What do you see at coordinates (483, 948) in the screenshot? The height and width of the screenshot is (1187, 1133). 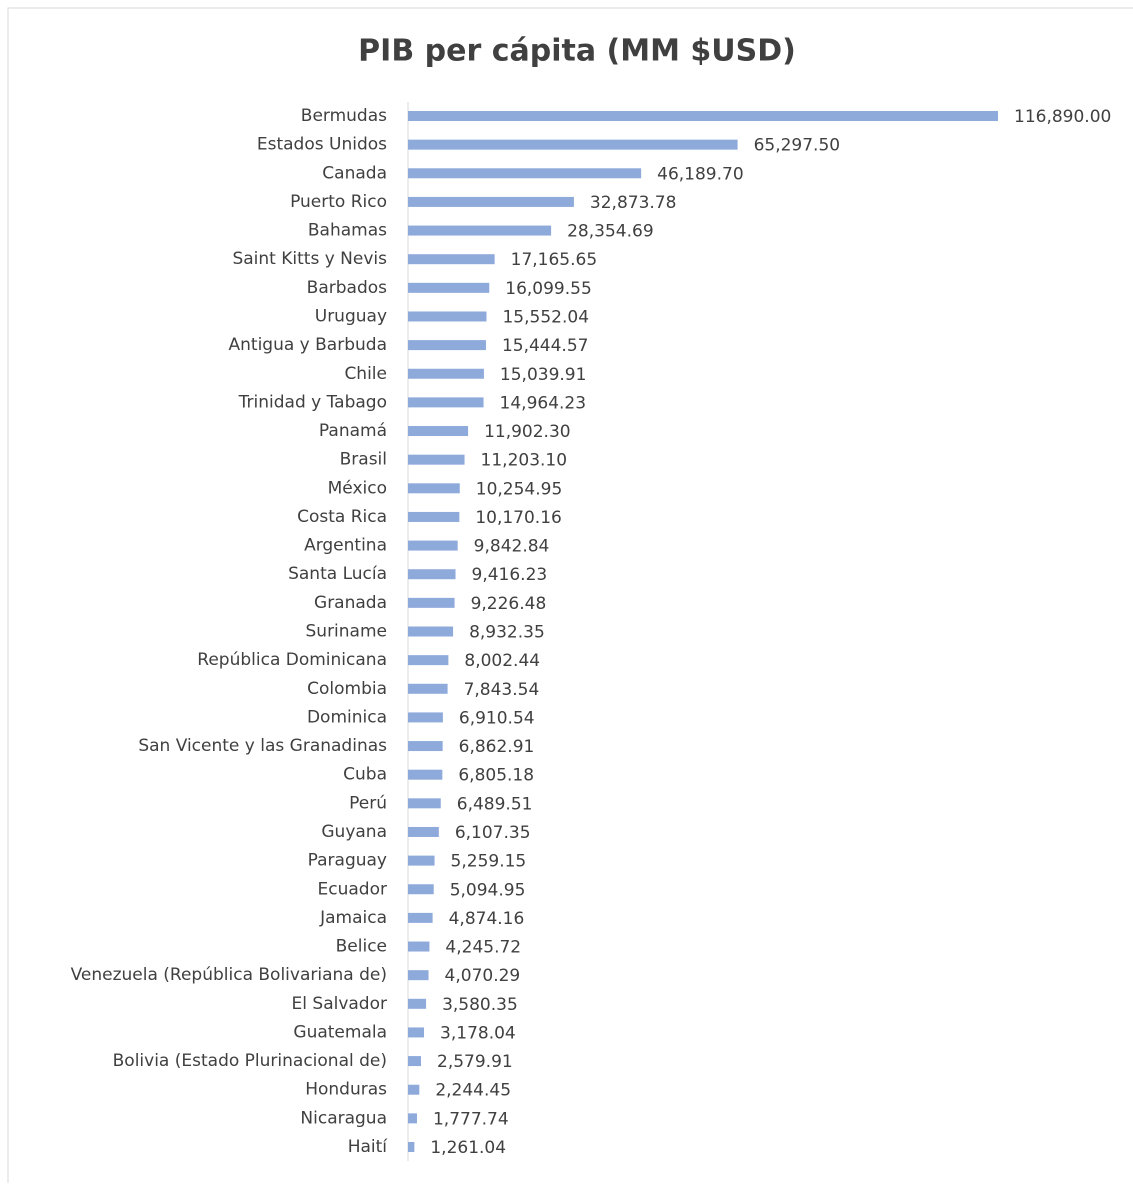 I see `value-label: 4,245.72` at bounding box center [483, 948].